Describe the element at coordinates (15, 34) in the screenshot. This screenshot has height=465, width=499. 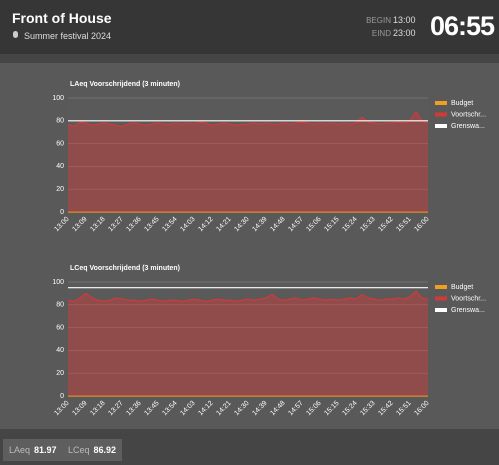
I see `mic-icon` at that location.